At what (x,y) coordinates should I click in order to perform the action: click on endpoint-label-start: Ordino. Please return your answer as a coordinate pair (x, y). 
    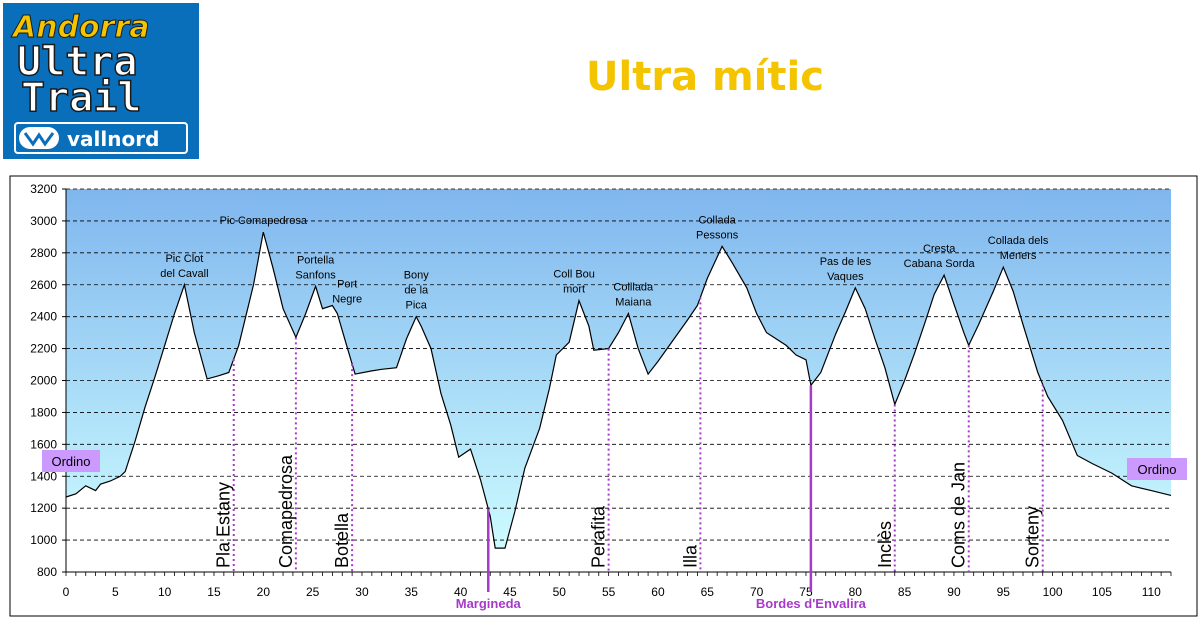
    Looking at the image, I should click on (70, 461).